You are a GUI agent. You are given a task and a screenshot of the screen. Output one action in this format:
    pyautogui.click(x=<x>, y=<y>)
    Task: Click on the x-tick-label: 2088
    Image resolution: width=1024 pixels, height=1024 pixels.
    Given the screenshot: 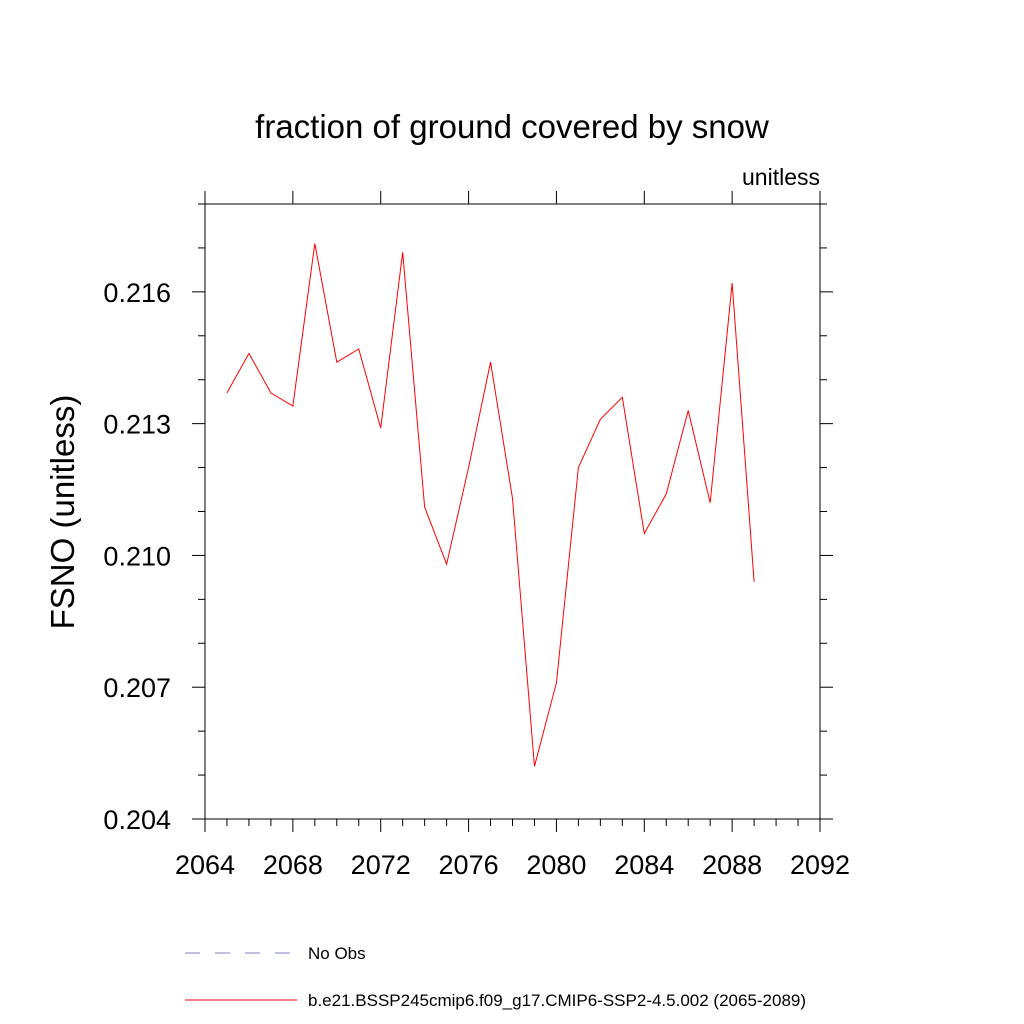 What is the action you would take?
    pyautogui.click(x=732, y=865)
    